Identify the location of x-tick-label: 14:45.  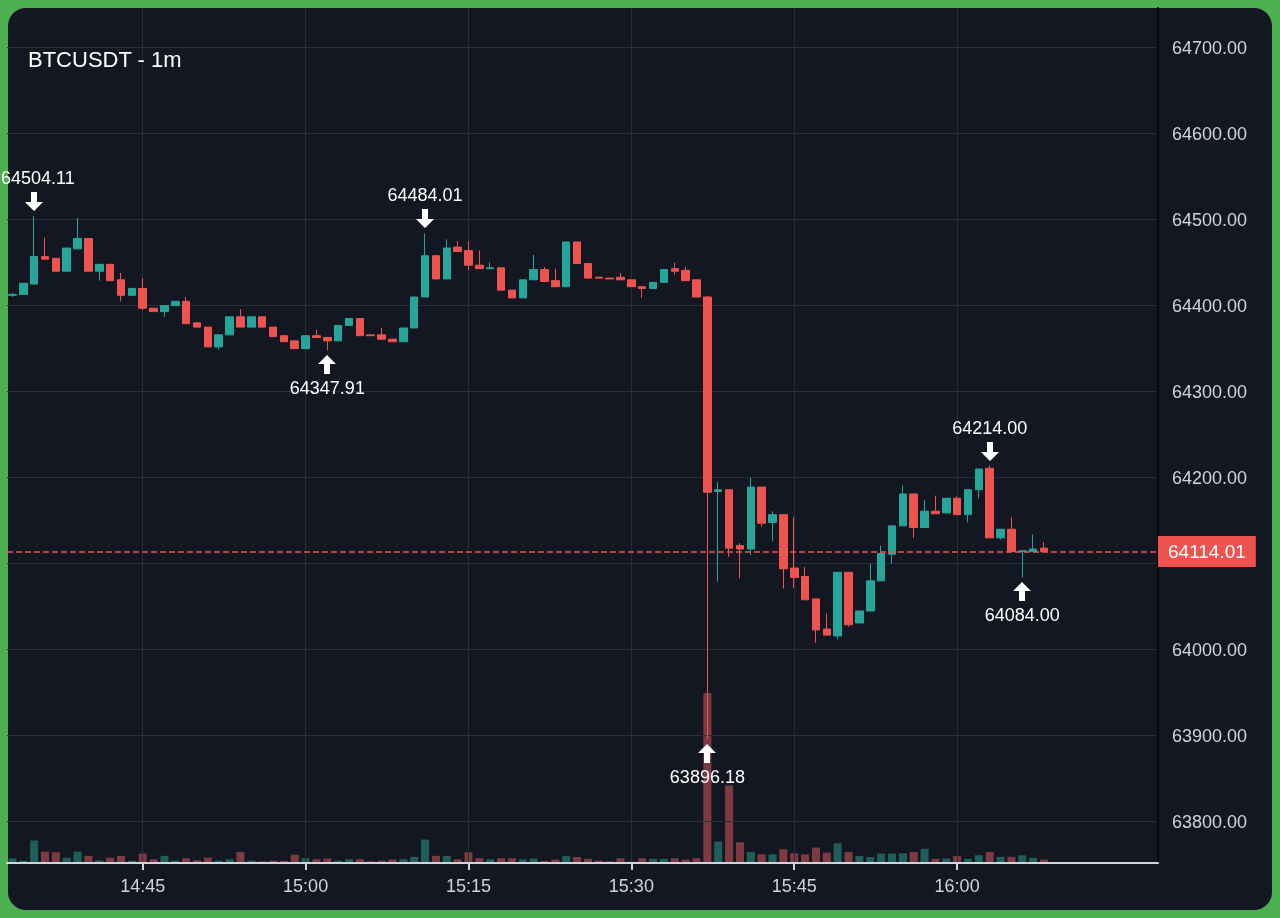
(143, 886).